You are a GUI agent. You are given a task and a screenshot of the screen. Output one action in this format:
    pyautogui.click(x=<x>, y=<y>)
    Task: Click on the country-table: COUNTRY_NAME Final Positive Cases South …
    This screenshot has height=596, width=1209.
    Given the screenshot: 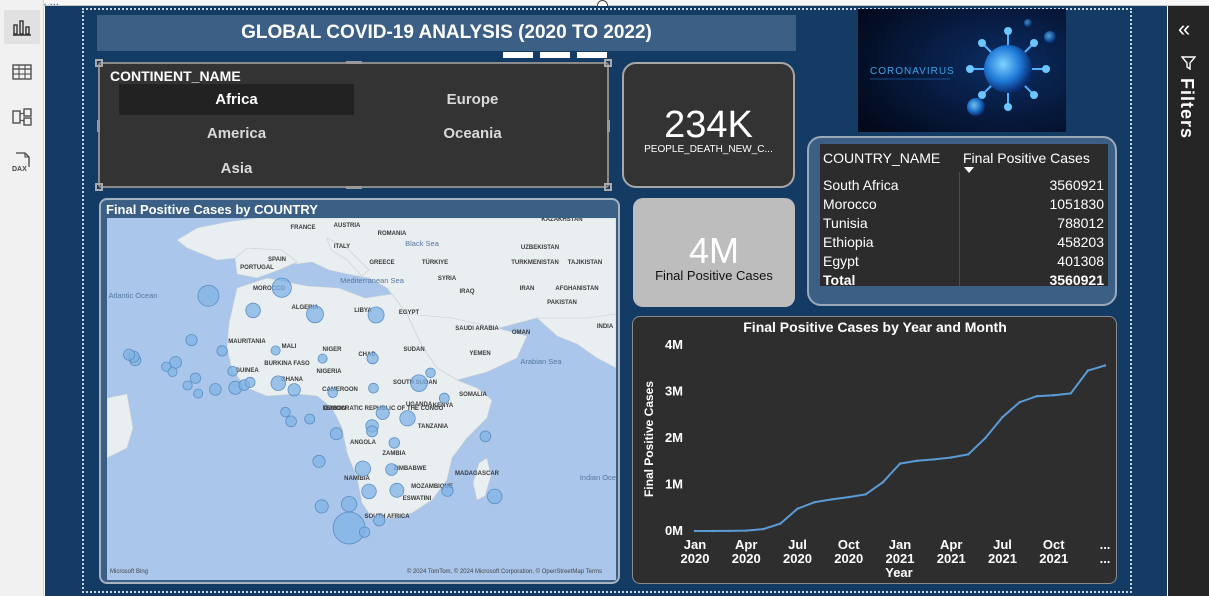 What is the action you would take?
    pyautogui.click(x=964, y=216)
    